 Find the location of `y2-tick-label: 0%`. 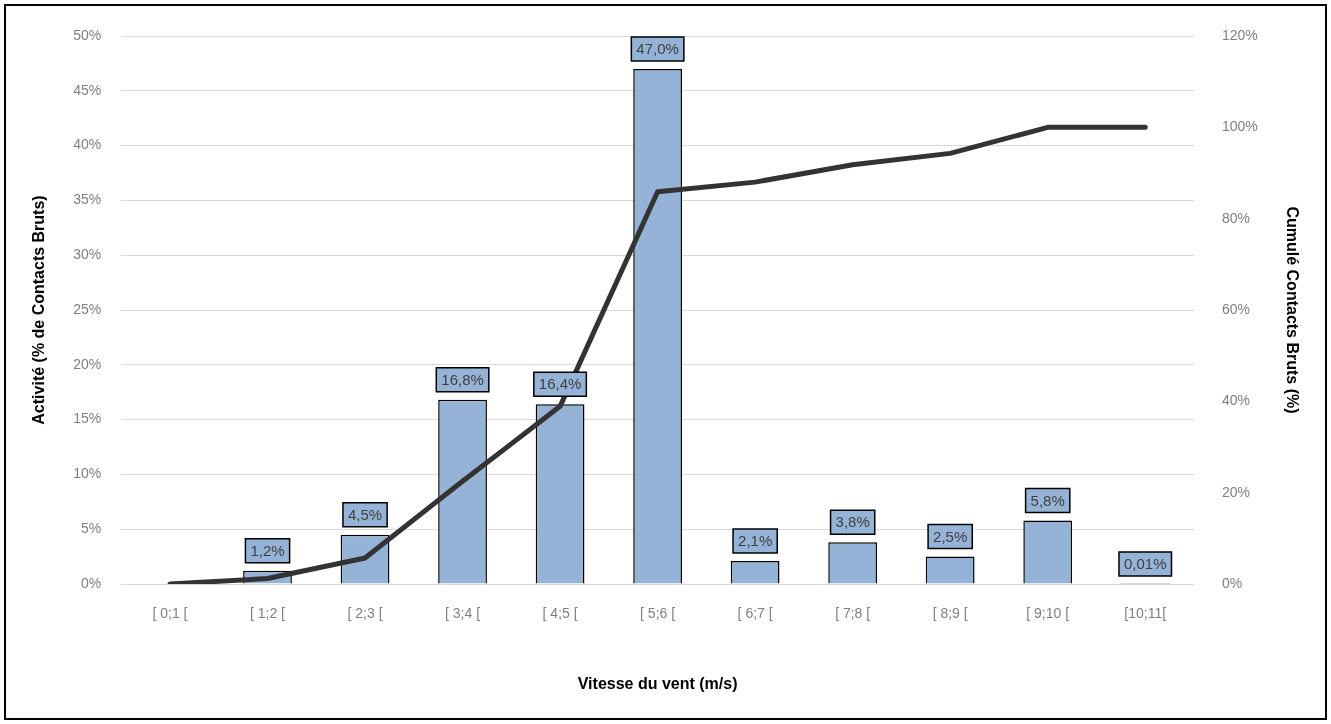

y2-tick-label: 0% is located at coordinates (1232, 582).